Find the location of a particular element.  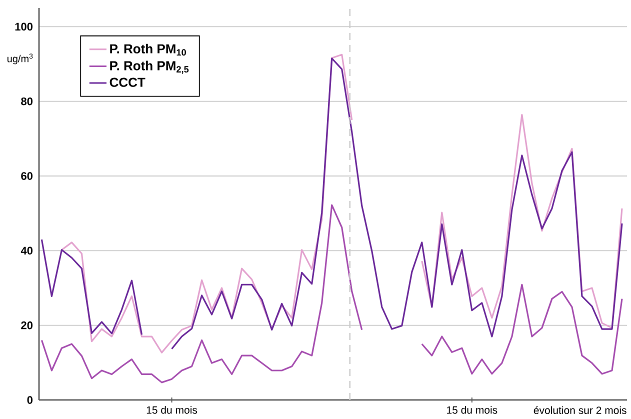

y-tick-label: 60 is located at coordinates (27, 176).